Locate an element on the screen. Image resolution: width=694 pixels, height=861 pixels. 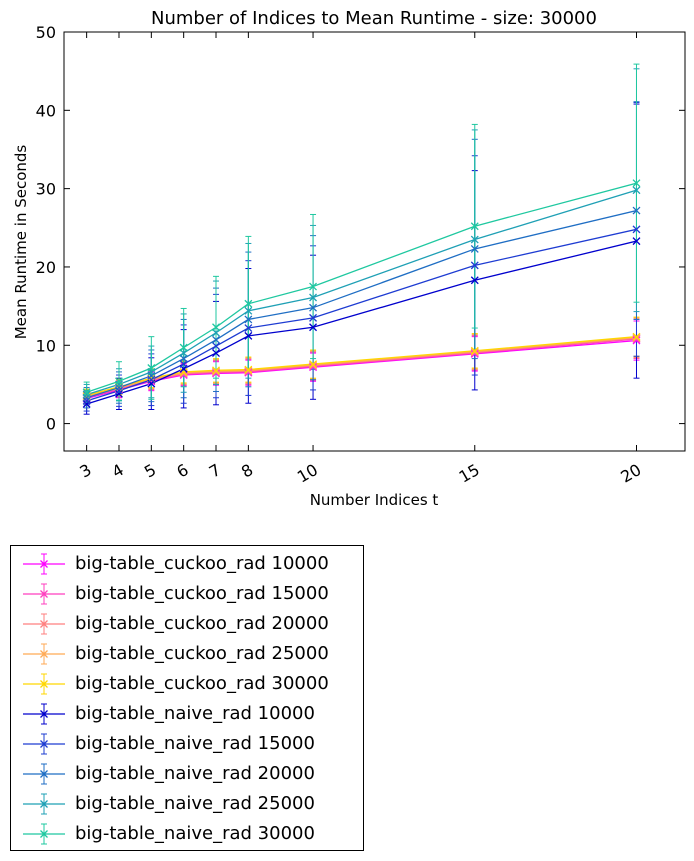
legend-item: big-table_cuckoo_rad 10000 is located at coordinates (187, 564).